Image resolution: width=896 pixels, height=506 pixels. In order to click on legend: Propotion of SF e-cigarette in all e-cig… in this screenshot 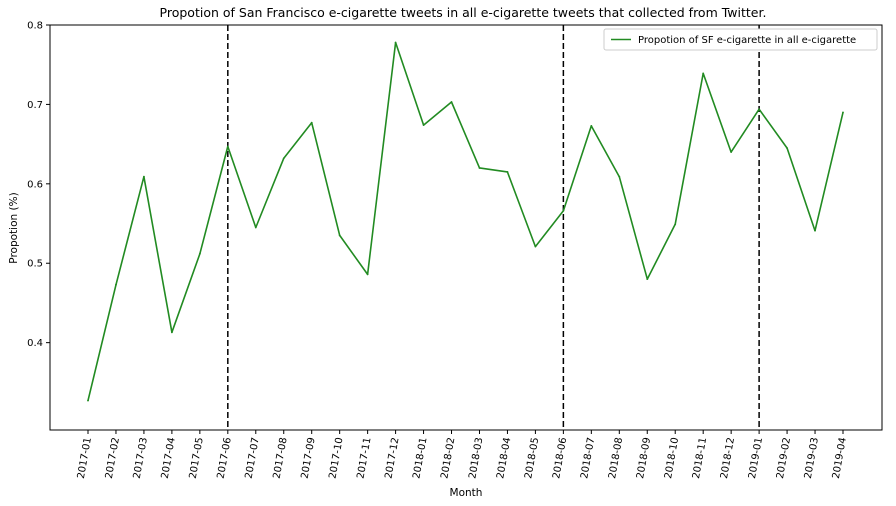, I will do `click(740, 39)`.